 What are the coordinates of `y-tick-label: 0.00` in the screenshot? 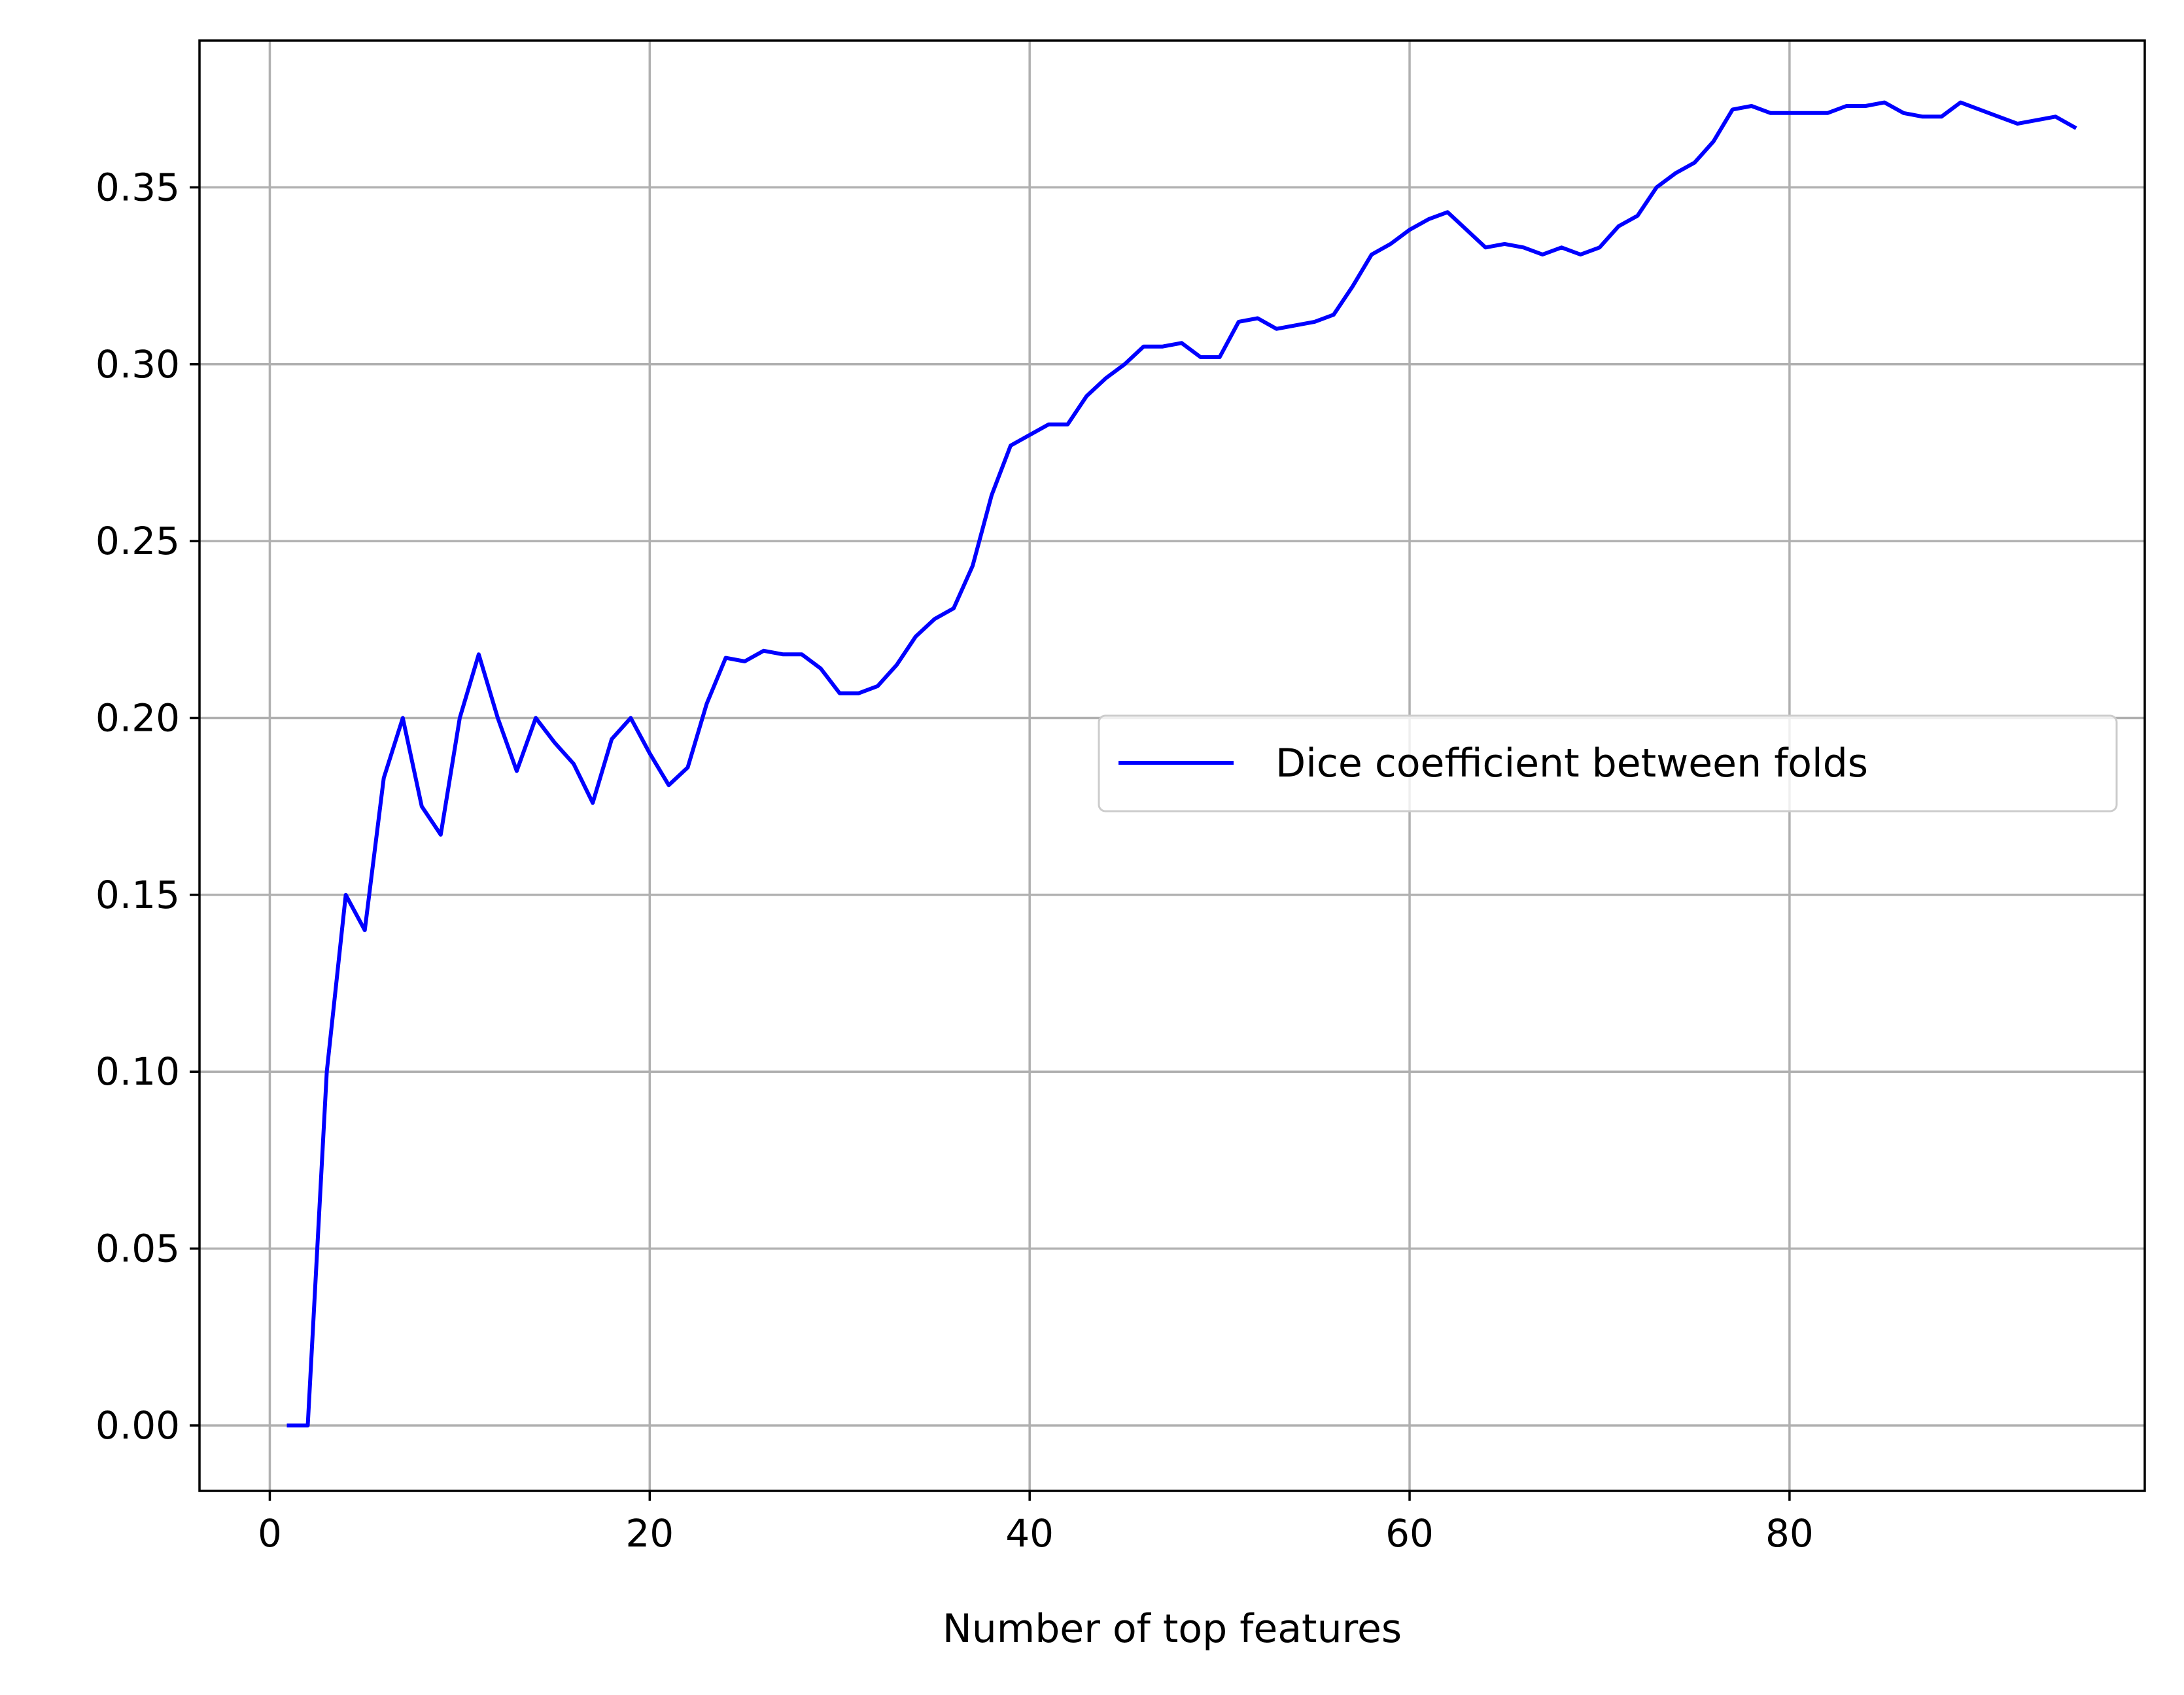 It's located at (137, 1425).